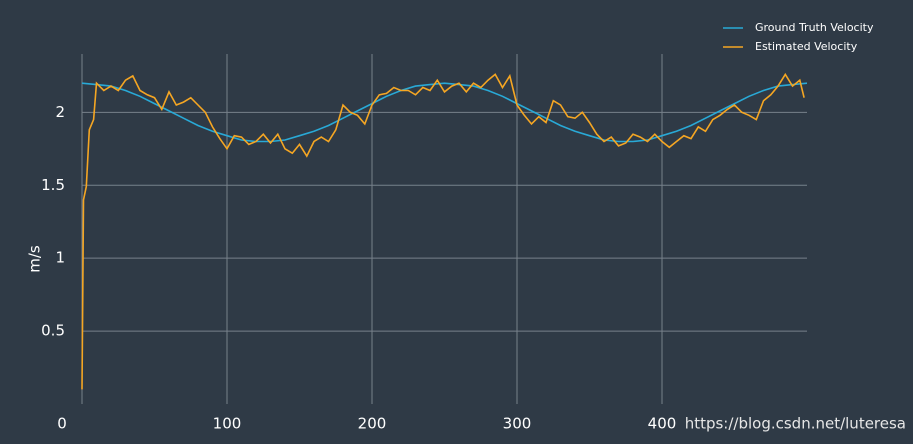 Image resolution: width=913 pixels, height=444 pixels. What do you see at coordinates (35, 259) in the screenshot?
I see `y-axis-label: m/s` at bounding box center [35, 259].